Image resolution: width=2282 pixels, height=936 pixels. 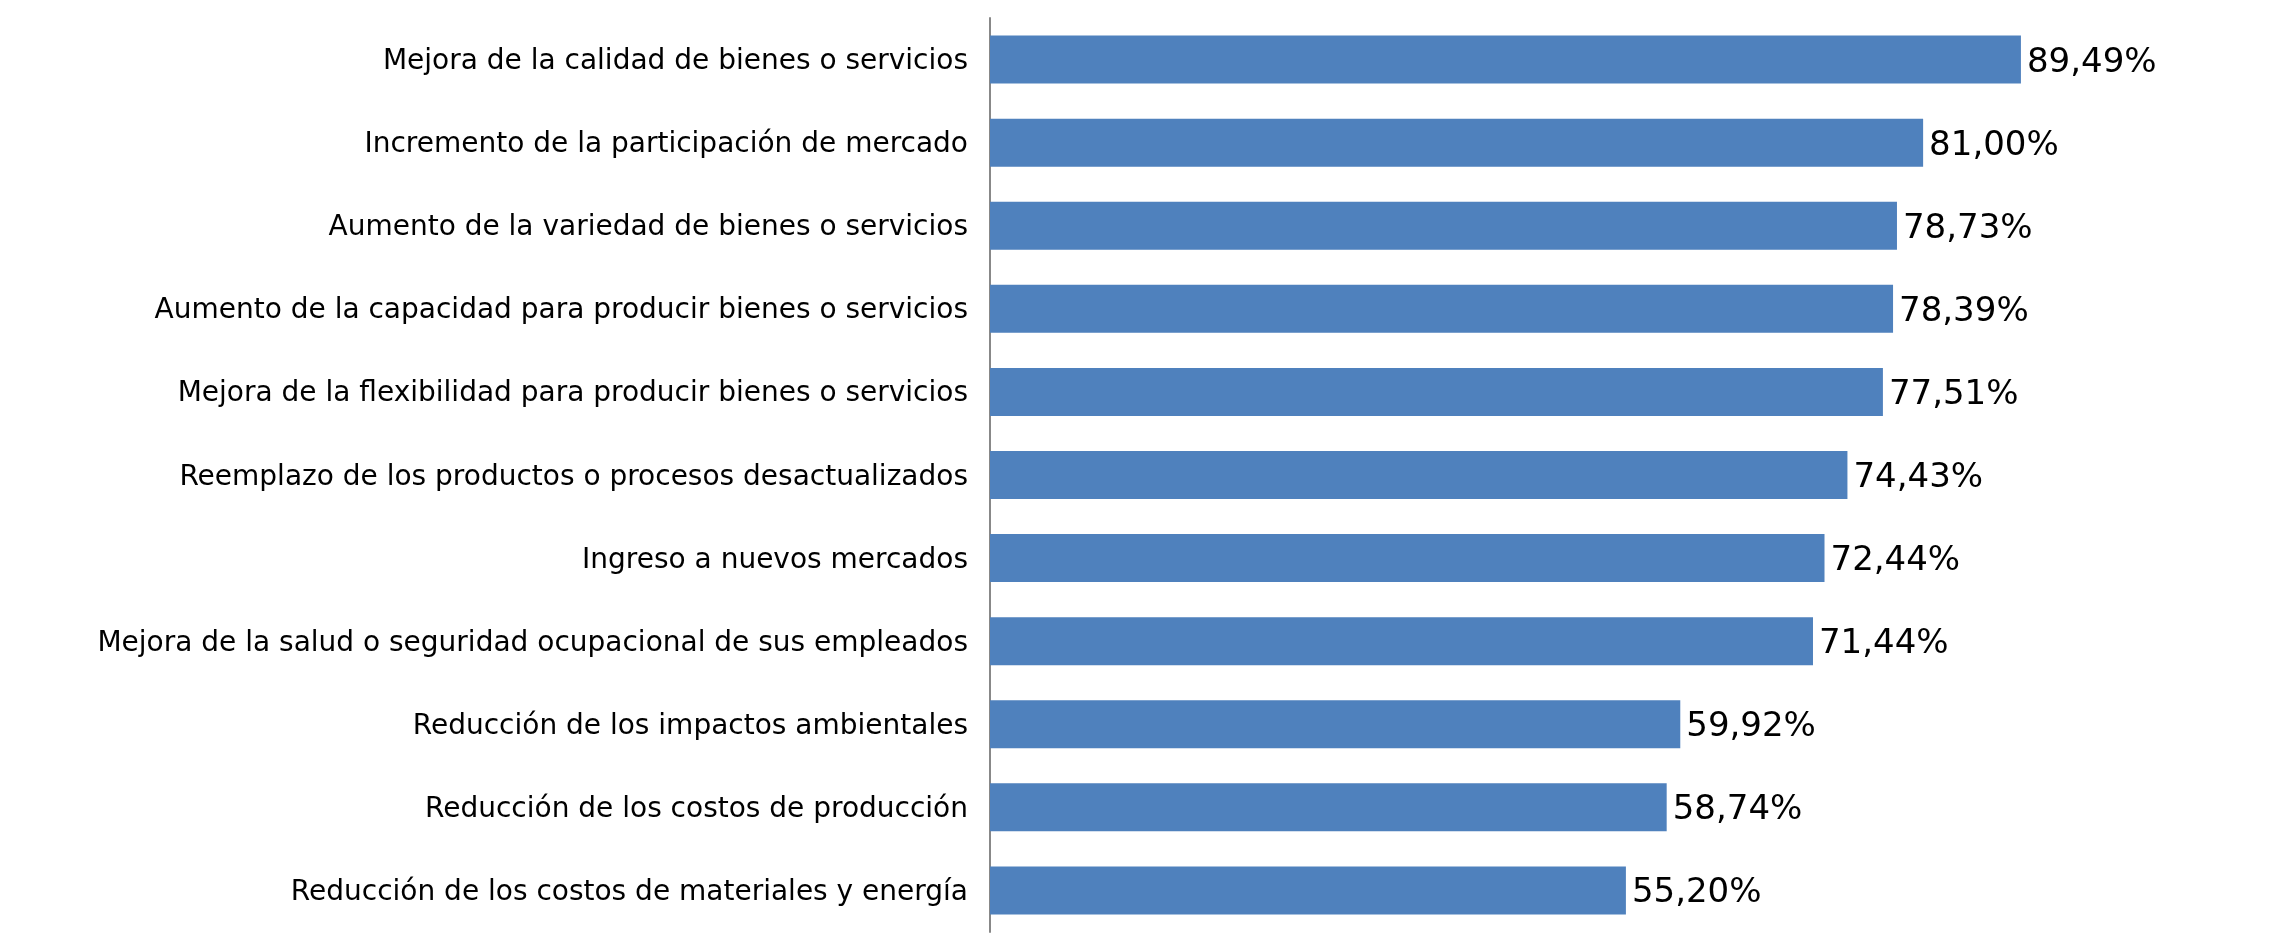 I want to click on data-label: 81,00%, so click(x=1994, y=142).